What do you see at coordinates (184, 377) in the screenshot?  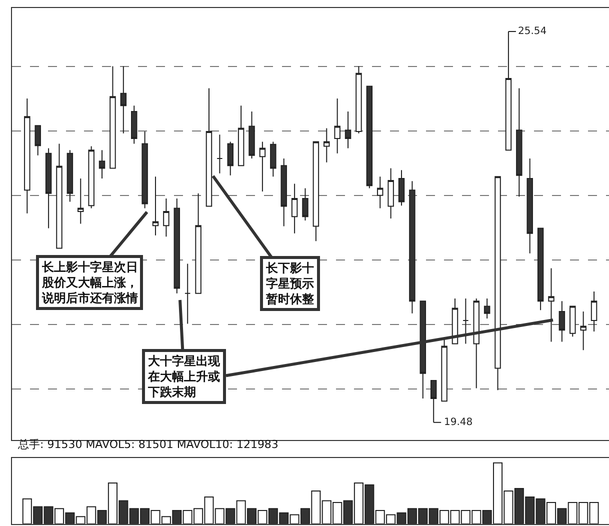 I see `annotation: 大十字星出现在大幅上升或下跌末期` at bounding box center [184, 377].